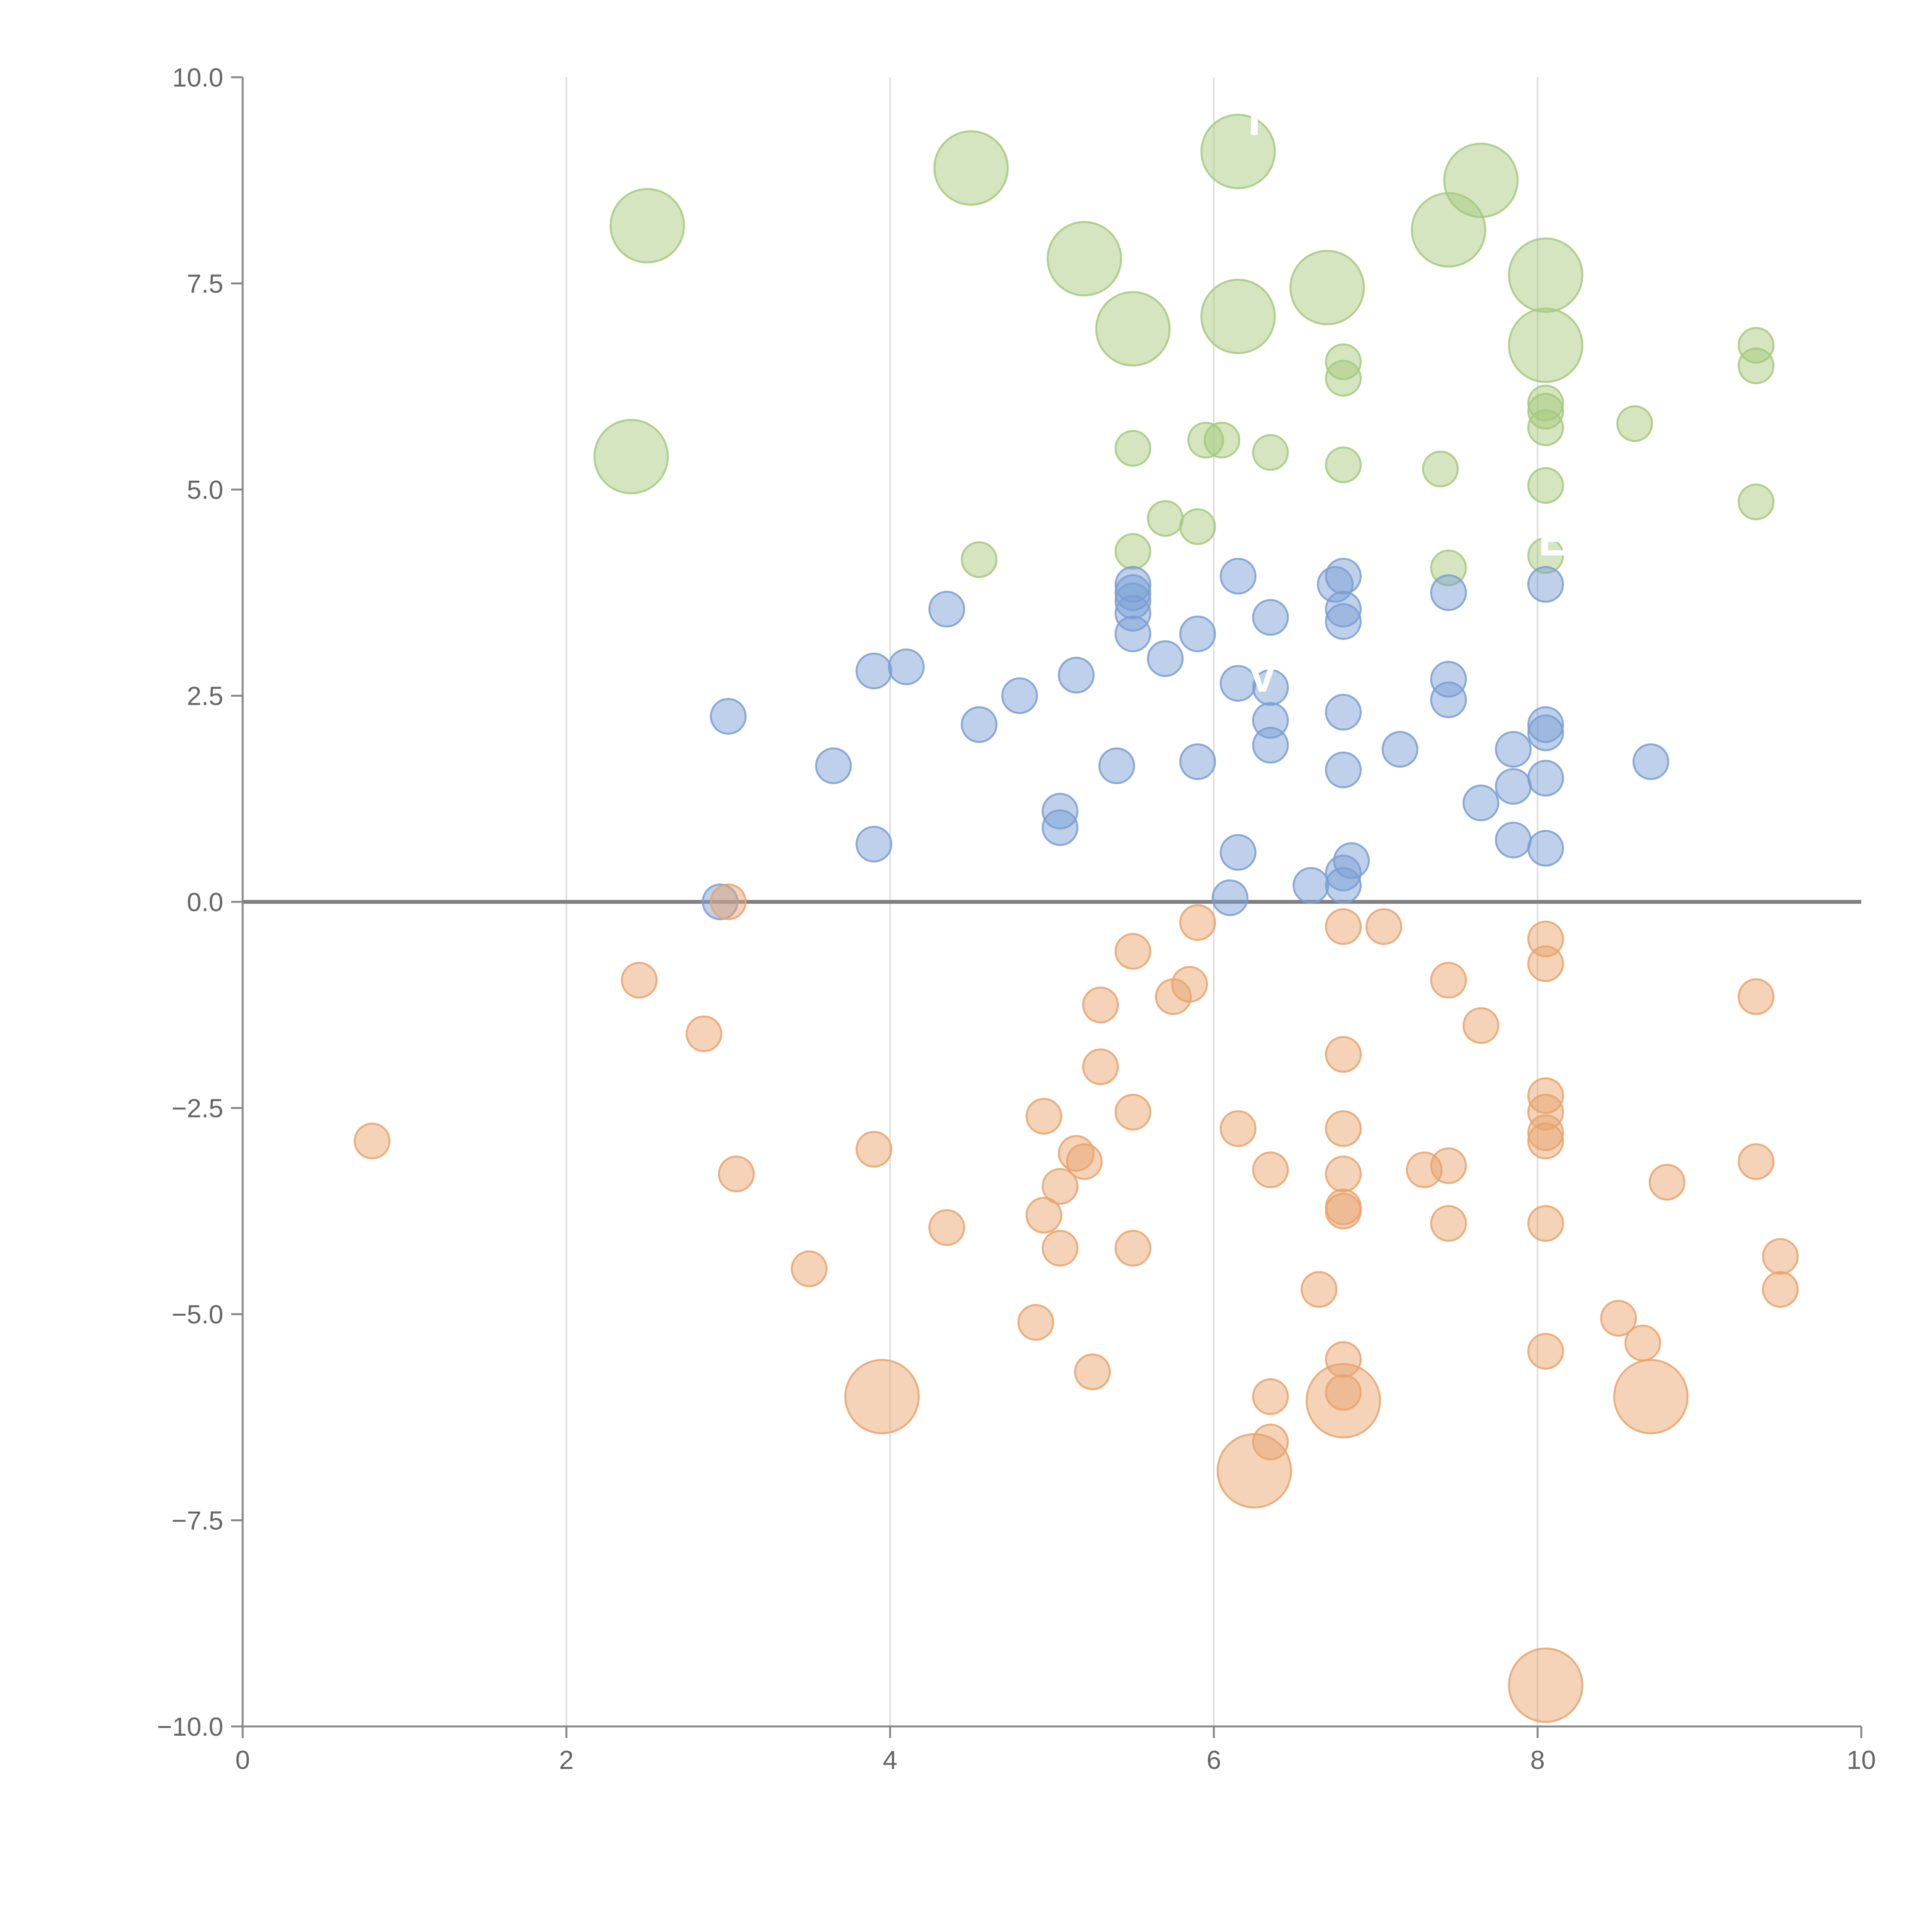  I want to click on x-tick-label: 0, so click(243, 1760).